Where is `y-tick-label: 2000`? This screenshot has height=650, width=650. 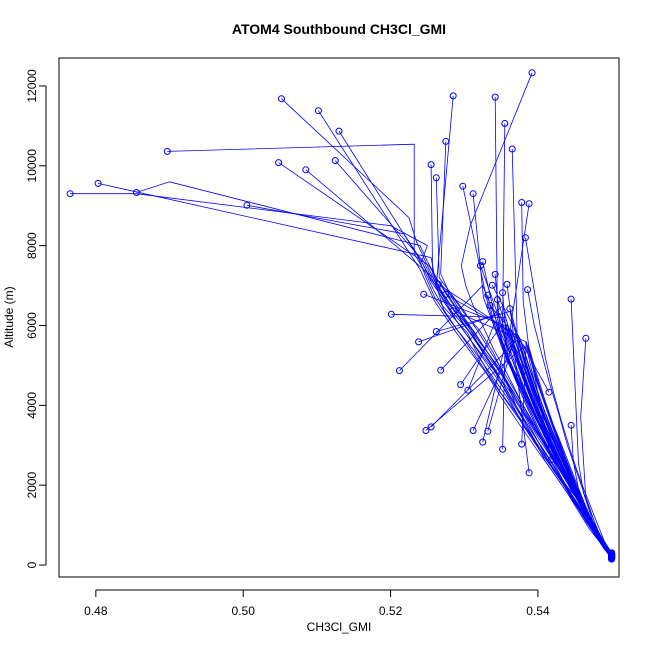 y-tick-label: 2000 is located at coordinates (32, 485).